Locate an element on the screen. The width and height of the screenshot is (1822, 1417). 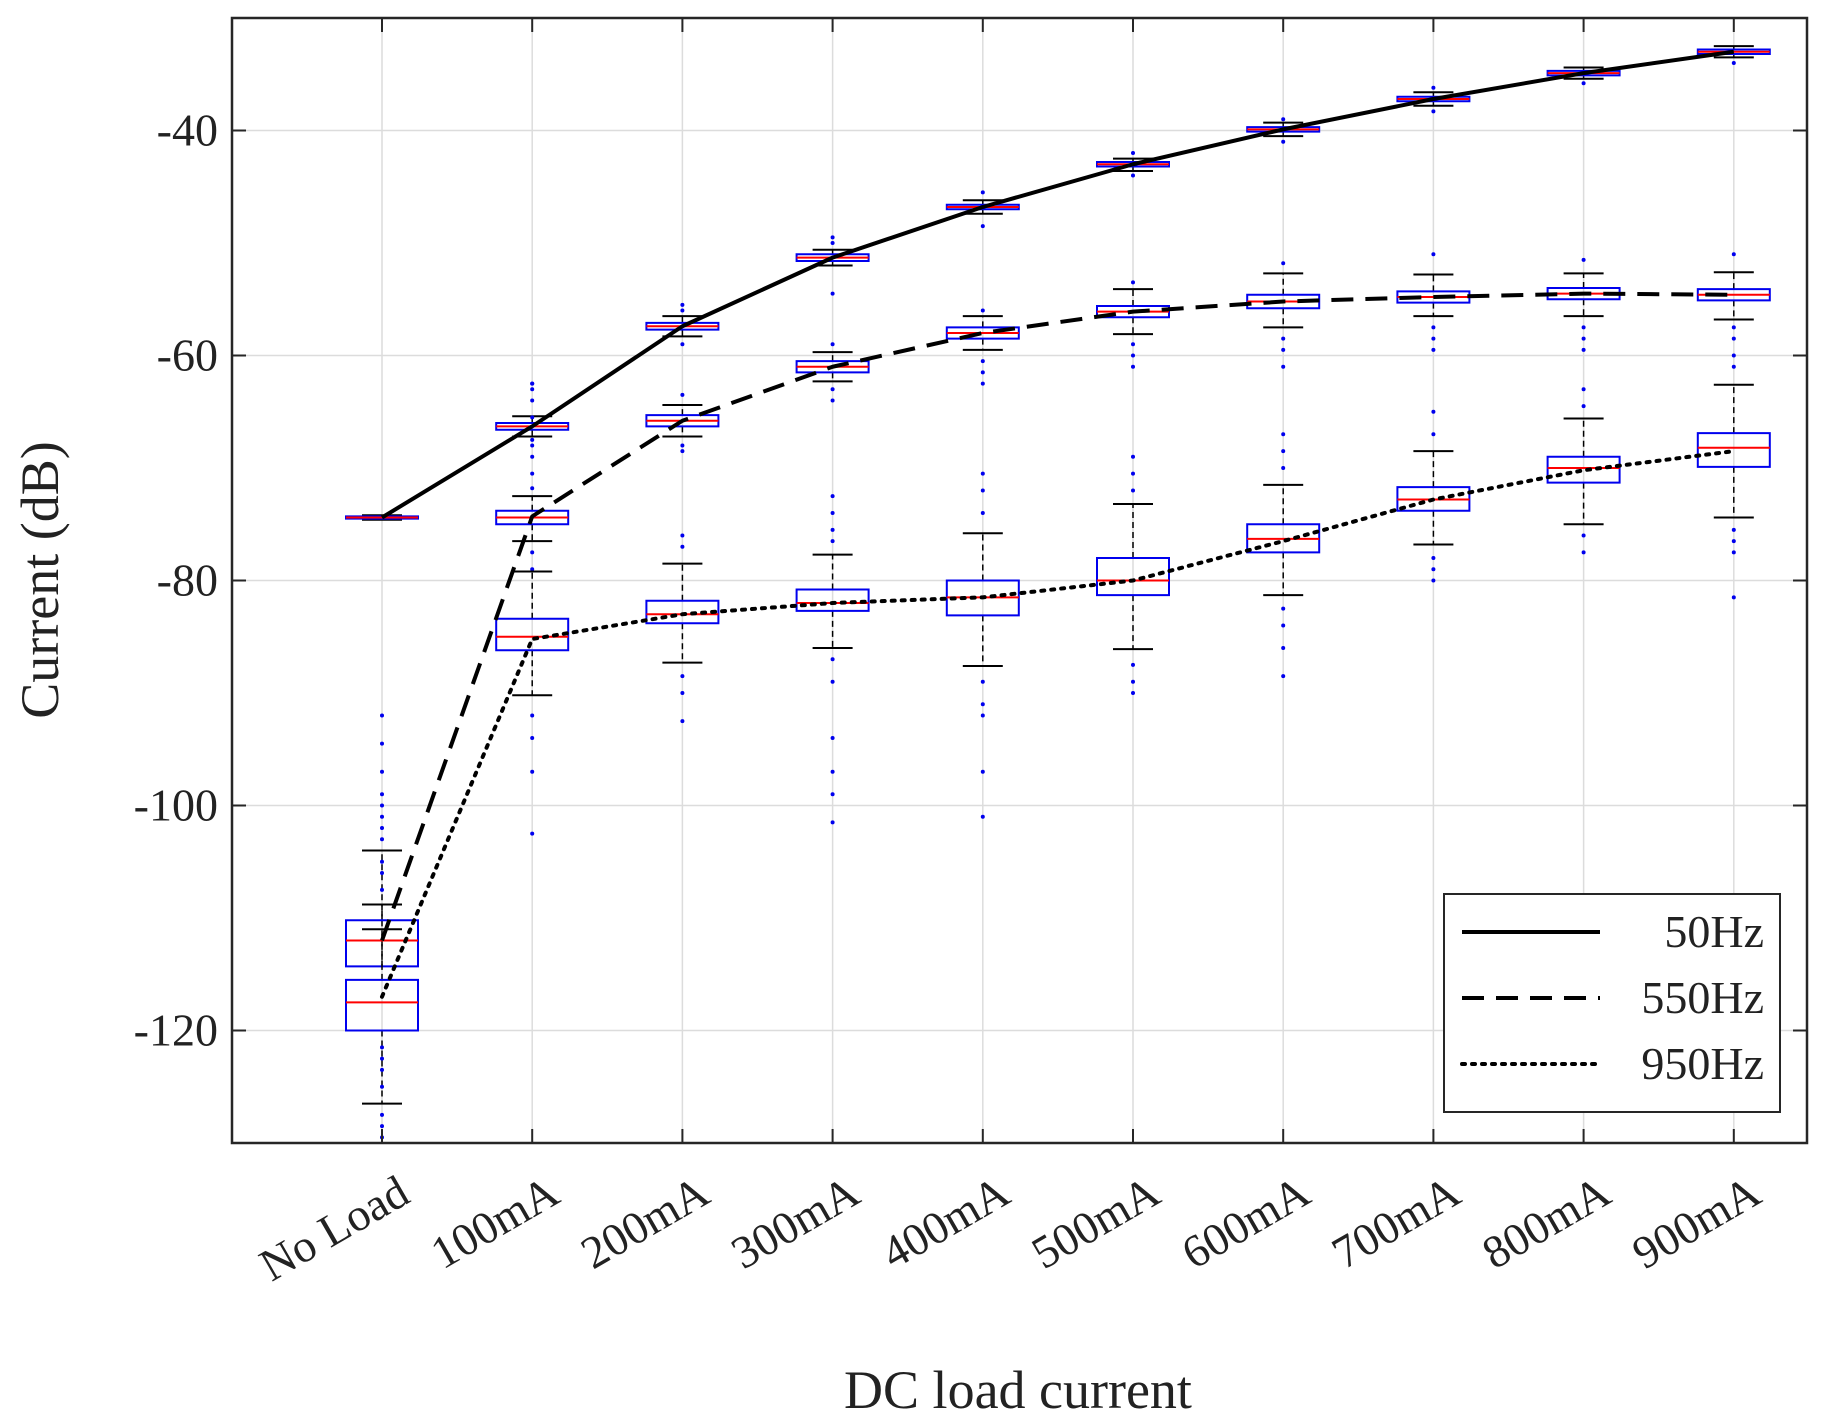
box-950Hz-700mA is located at coordinates (1433, 496).